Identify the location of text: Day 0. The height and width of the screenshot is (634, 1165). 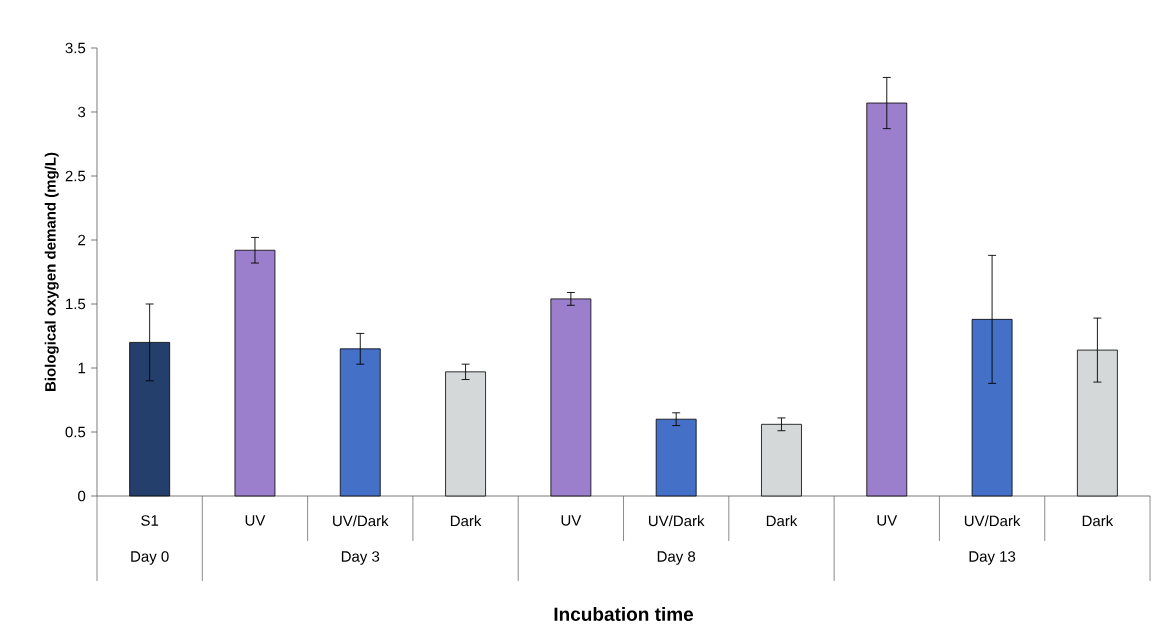
(150, 558).